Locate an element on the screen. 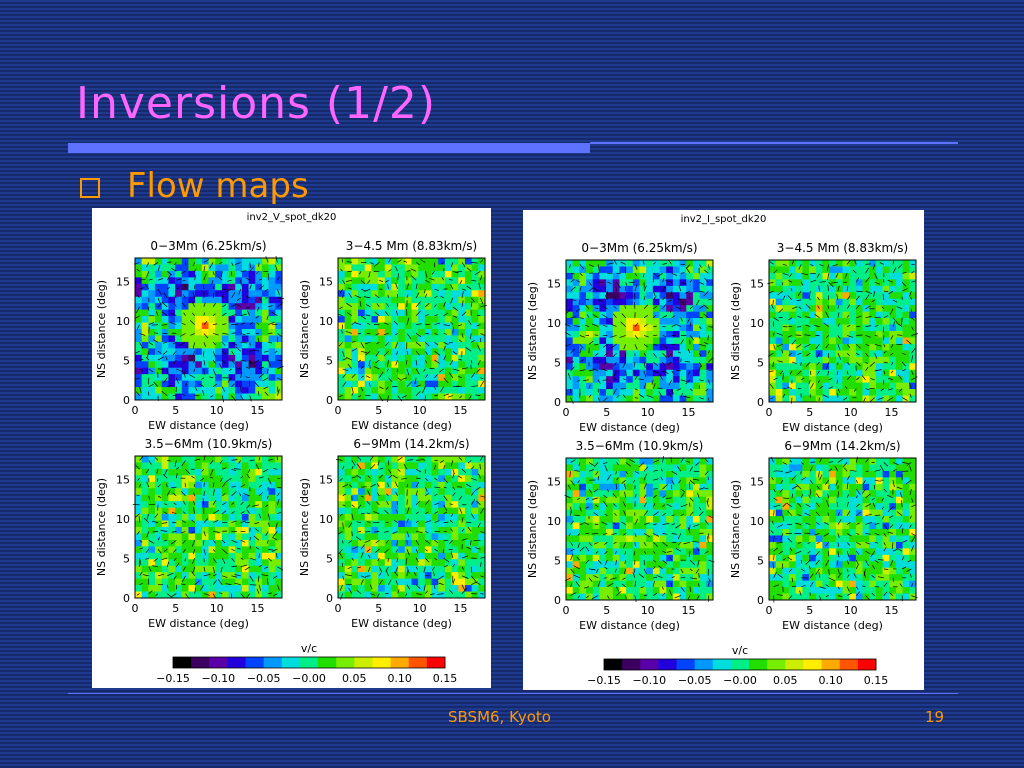 The height and width of the screenshot is (768, 1024). bullet-square-icon is located at coordinates (90, 188).